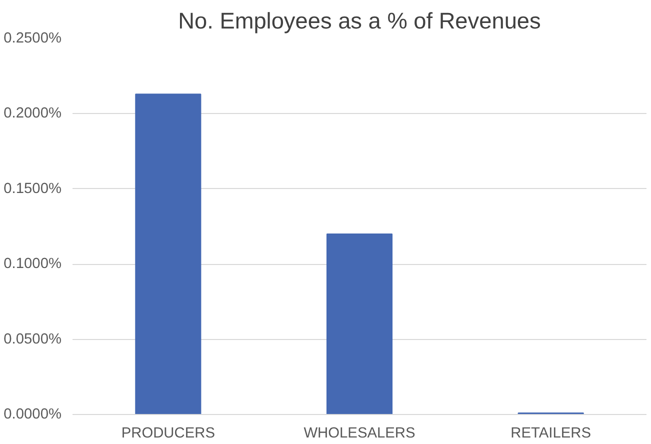 Image resolution: width=651 pixels, height=444 pixels. Describe the element at coordinates (359, 21) in the screenshot. I see `chart-title: No. Employees as a % of Revenues` at that location.